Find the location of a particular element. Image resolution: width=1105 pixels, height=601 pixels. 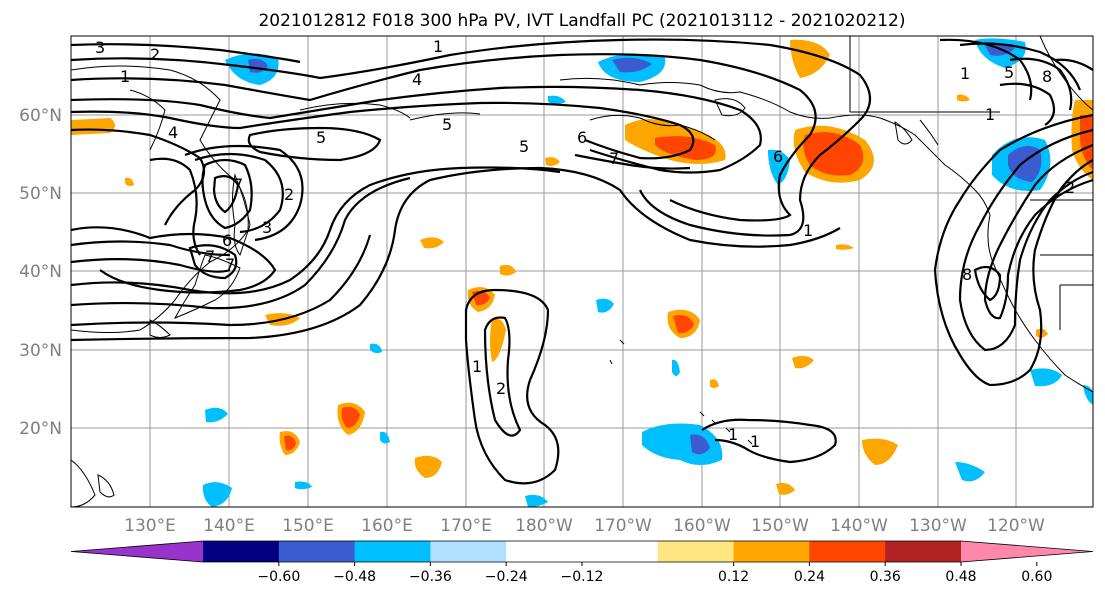

lon-label: 140°W is located at coordinates (859, 526).